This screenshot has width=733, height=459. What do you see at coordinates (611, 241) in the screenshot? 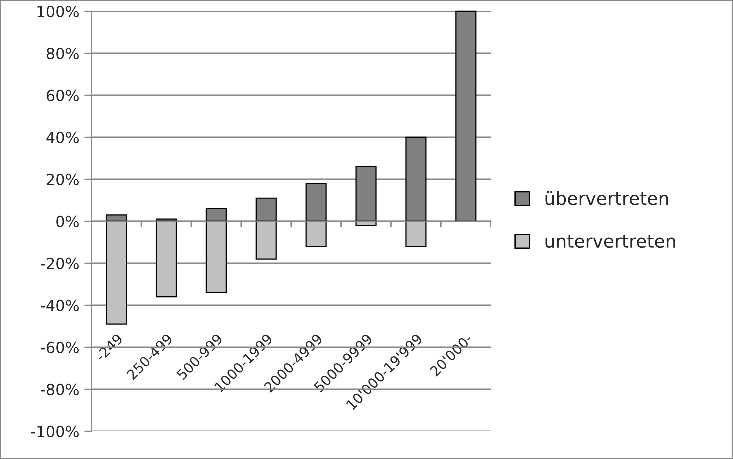
I see `legend-label: untervertreten` at bounding box center [611, 241].